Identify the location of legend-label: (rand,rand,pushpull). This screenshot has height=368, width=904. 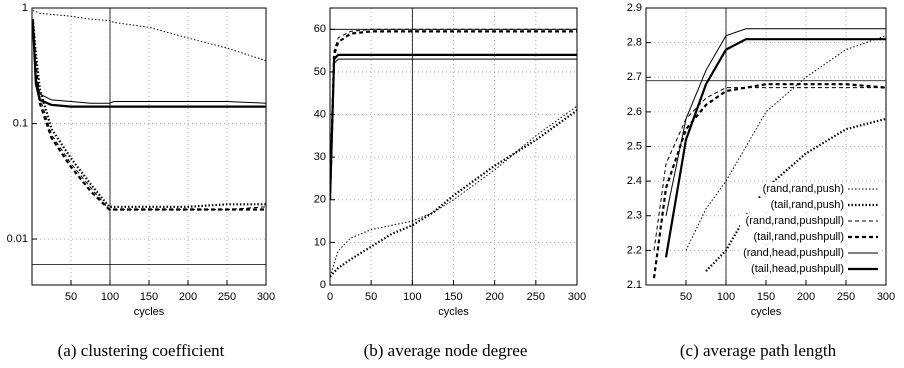
(795, 221).